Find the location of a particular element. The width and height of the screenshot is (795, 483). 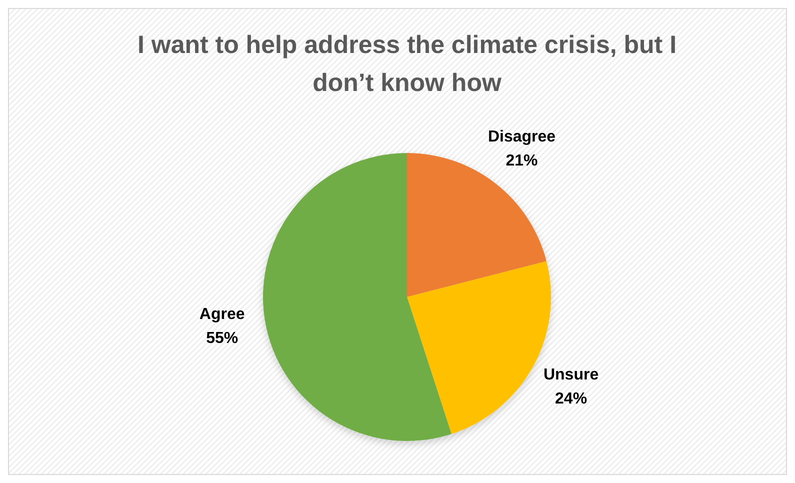

data-label: 55% is located at coordinates (222, 338).